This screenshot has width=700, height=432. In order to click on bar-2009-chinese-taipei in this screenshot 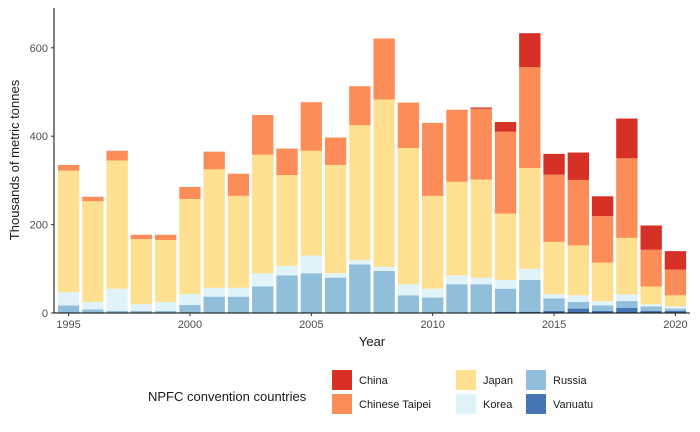, I will do `click(408, 125)`.